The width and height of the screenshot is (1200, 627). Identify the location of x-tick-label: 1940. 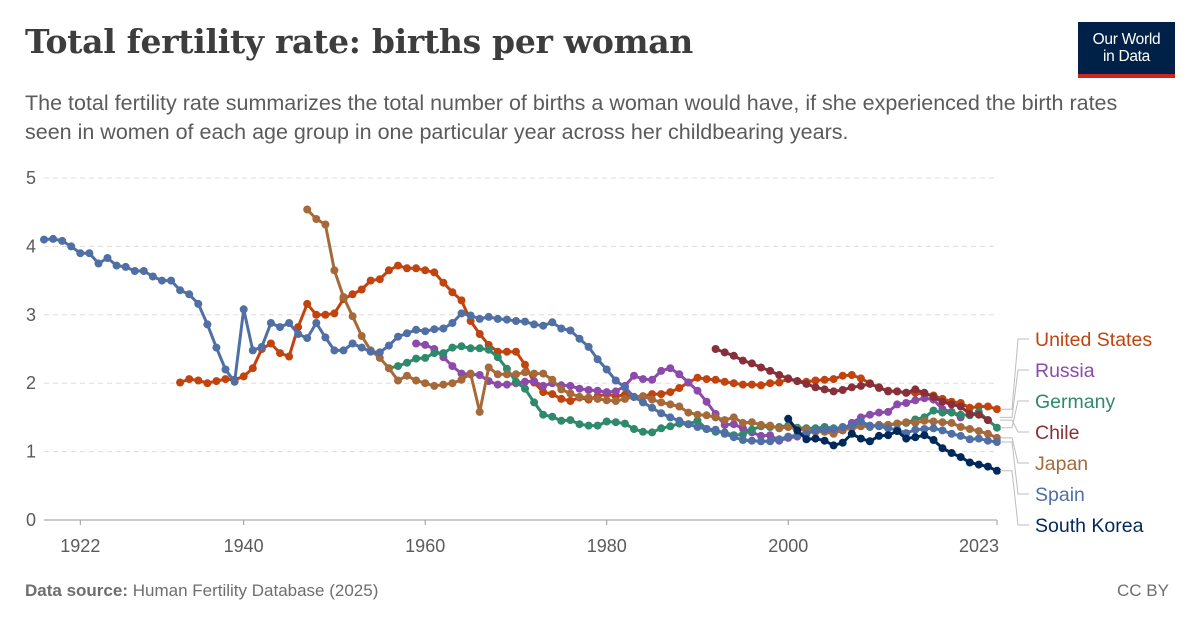
(244, 546).